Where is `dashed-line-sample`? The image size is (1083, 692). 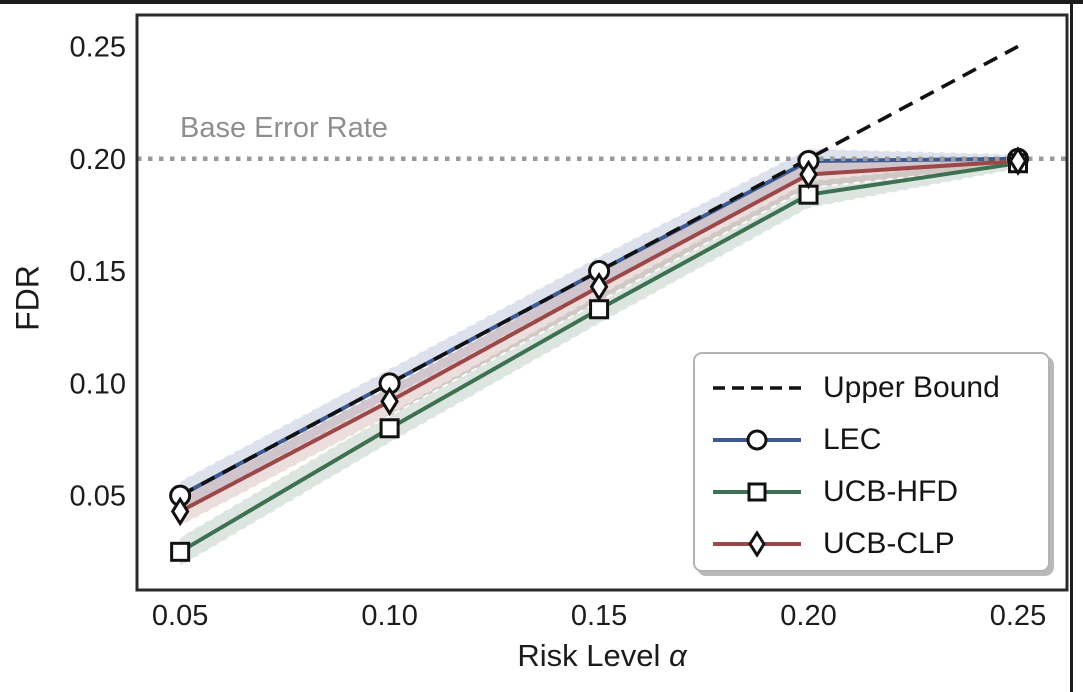
dashed-line-sample is located at coordinates (757, 388).